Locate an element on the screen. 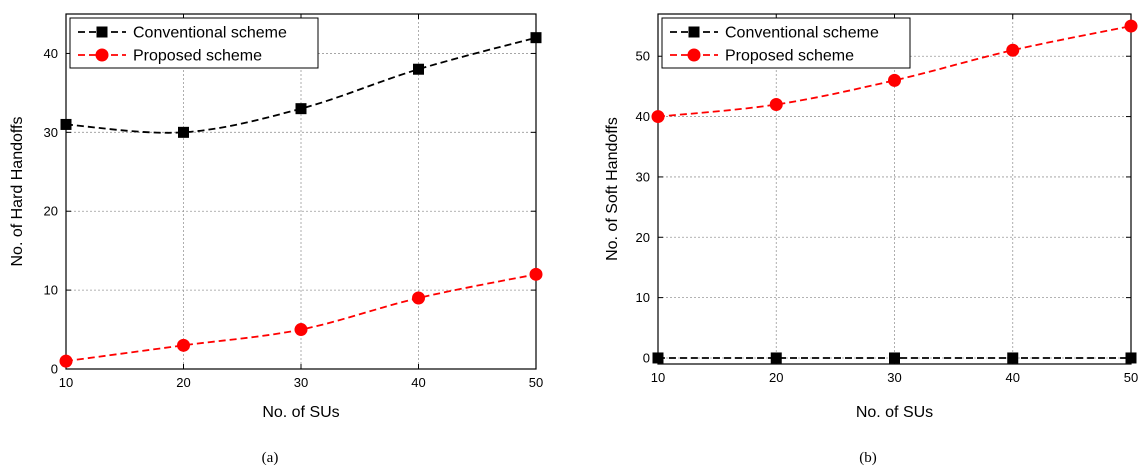  figure-caption: (a) is located at coordinates (270, 458).